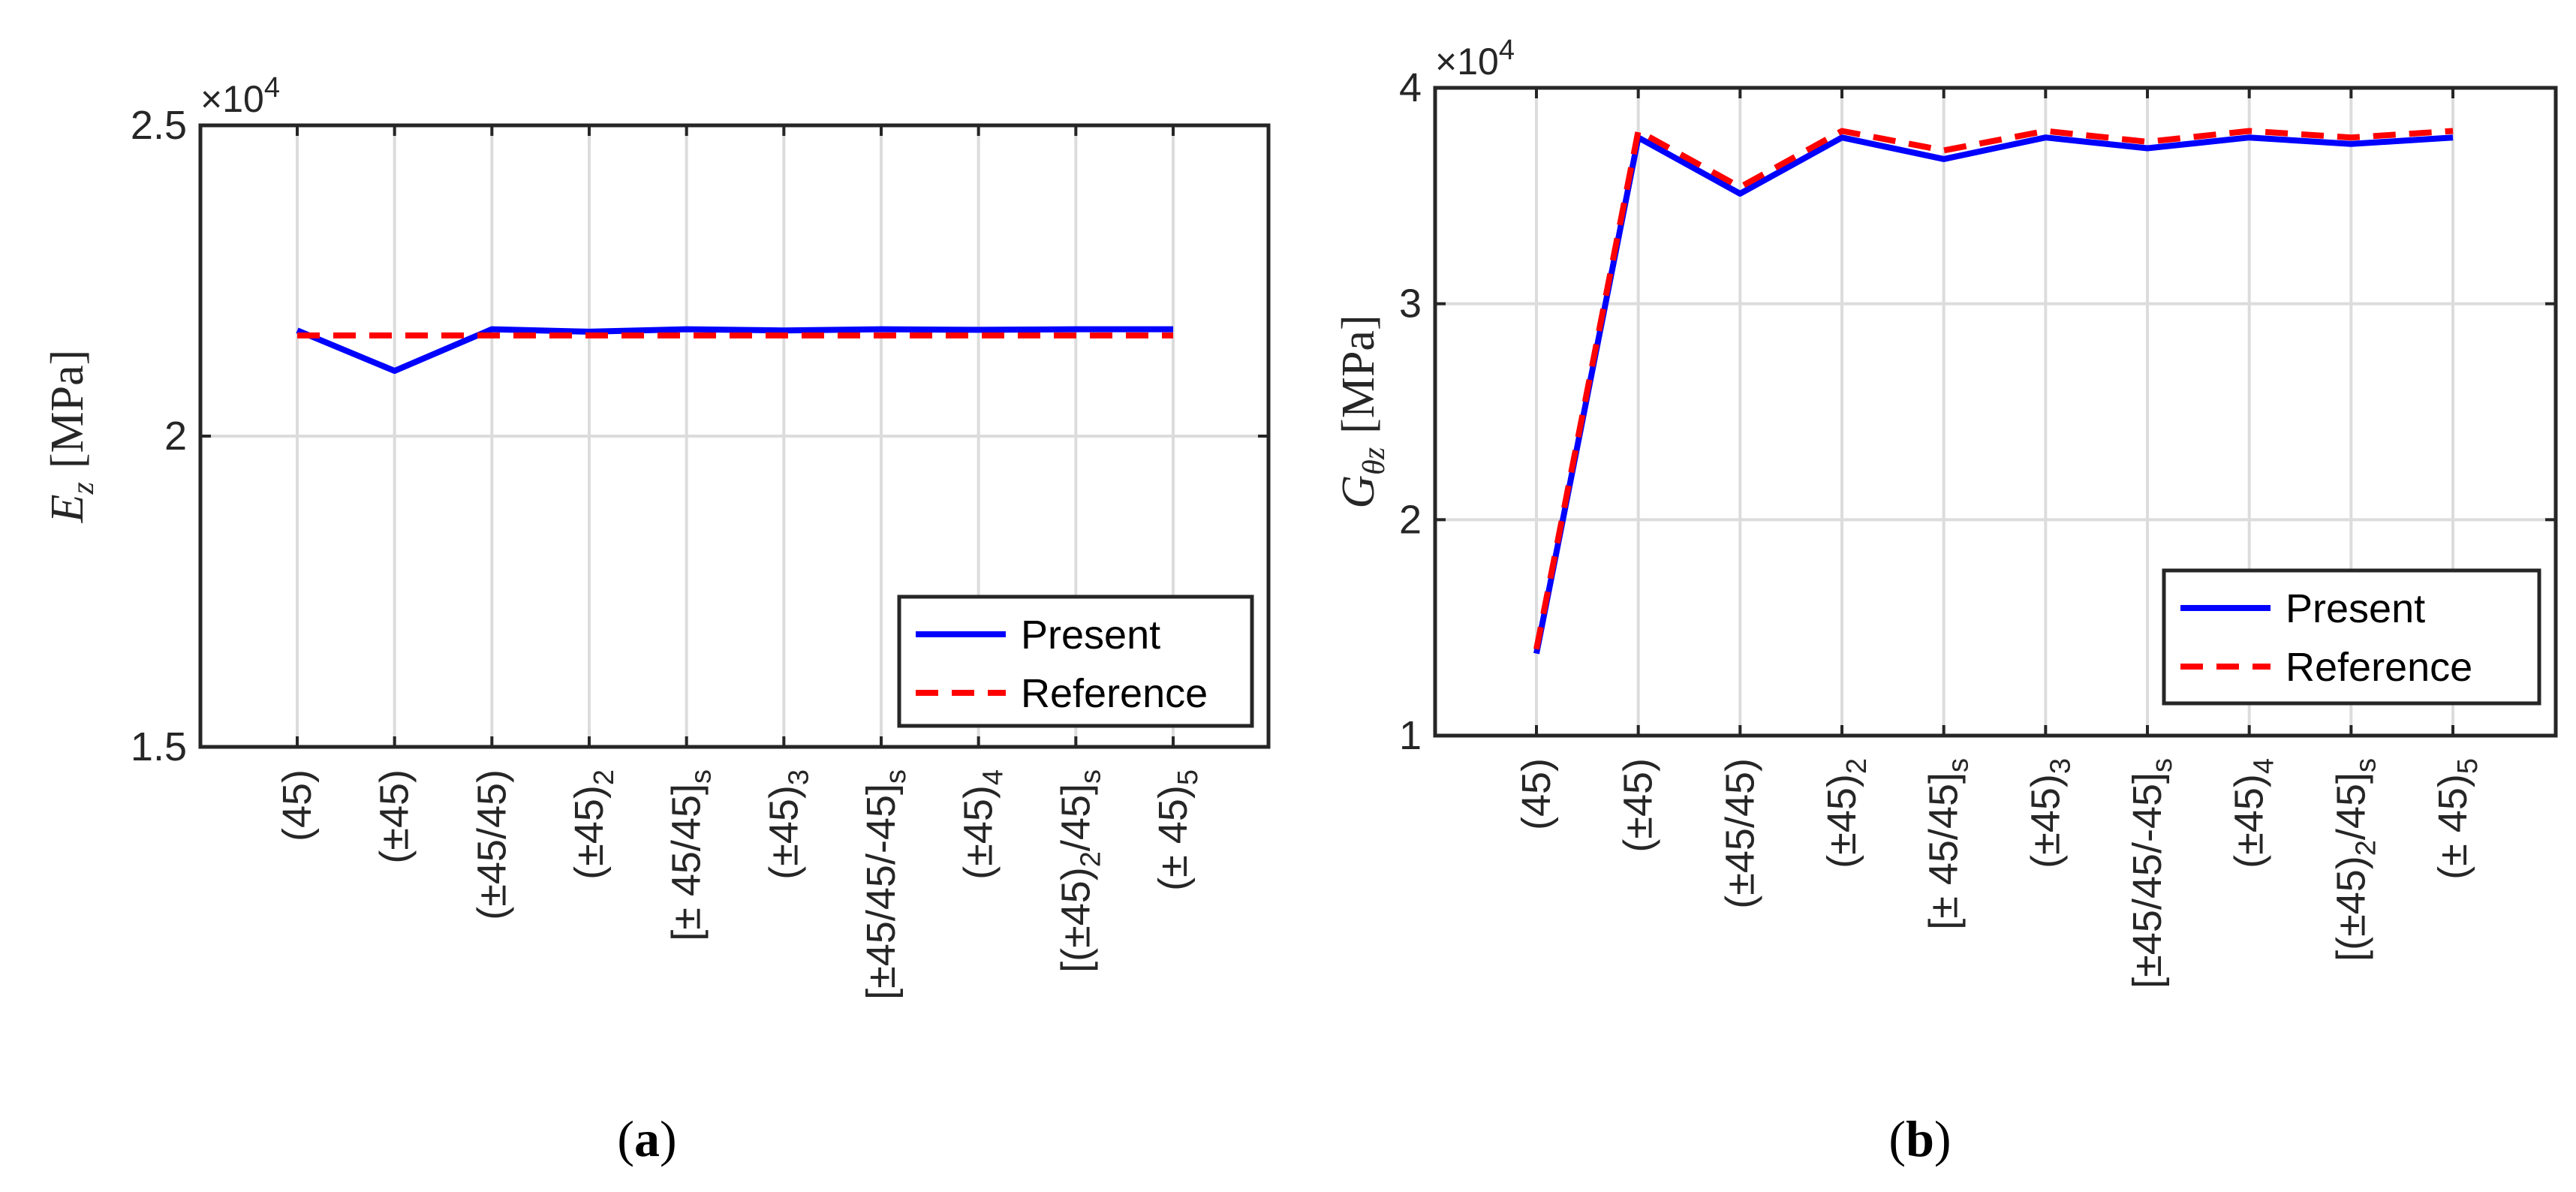 This screenshot has width=2576, height=1192. Describe the element at coordinates (1410, 304) in the screenshot. I see `y-tick-label: 3` at that location.